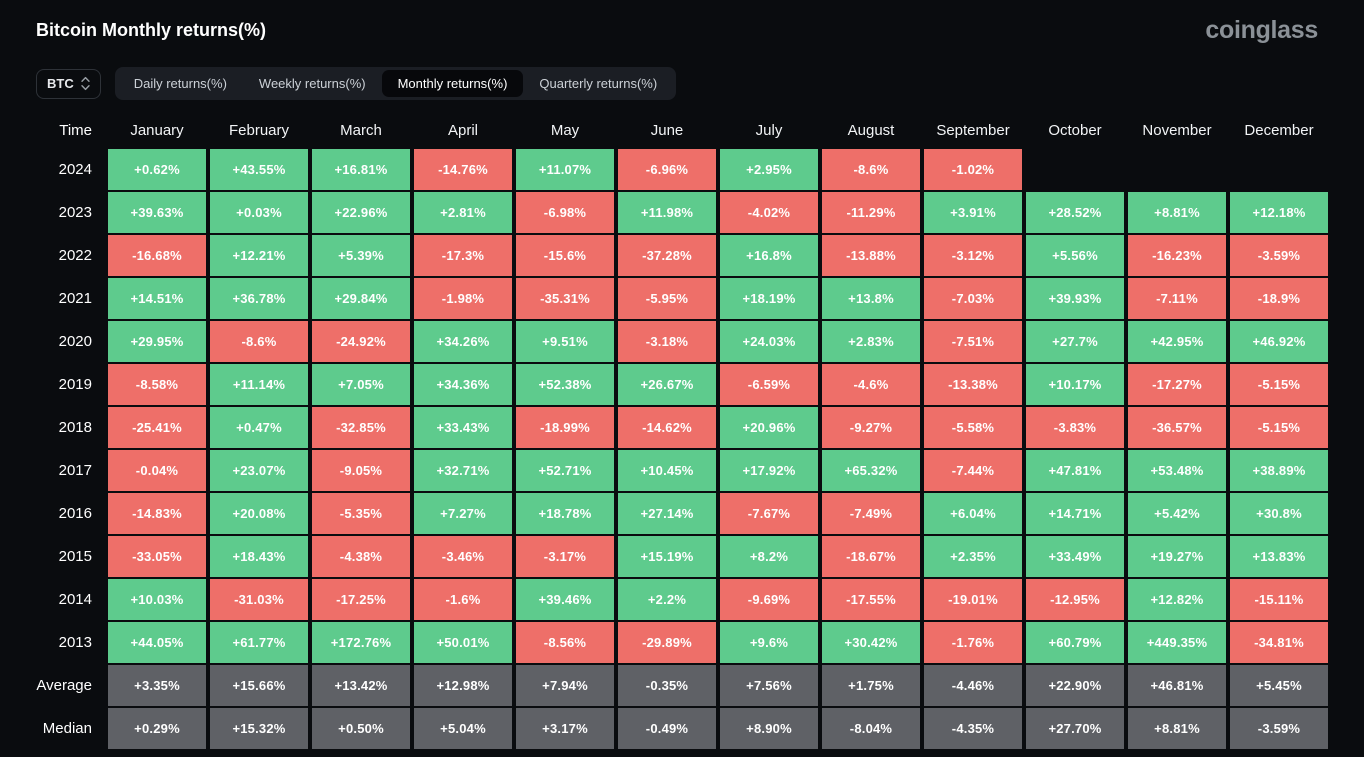 This screenshot has height=757, width=1364. Describe the element at coordinates (463, 513) in the screenshot. I see `table-cell: +7.27%` at that location.